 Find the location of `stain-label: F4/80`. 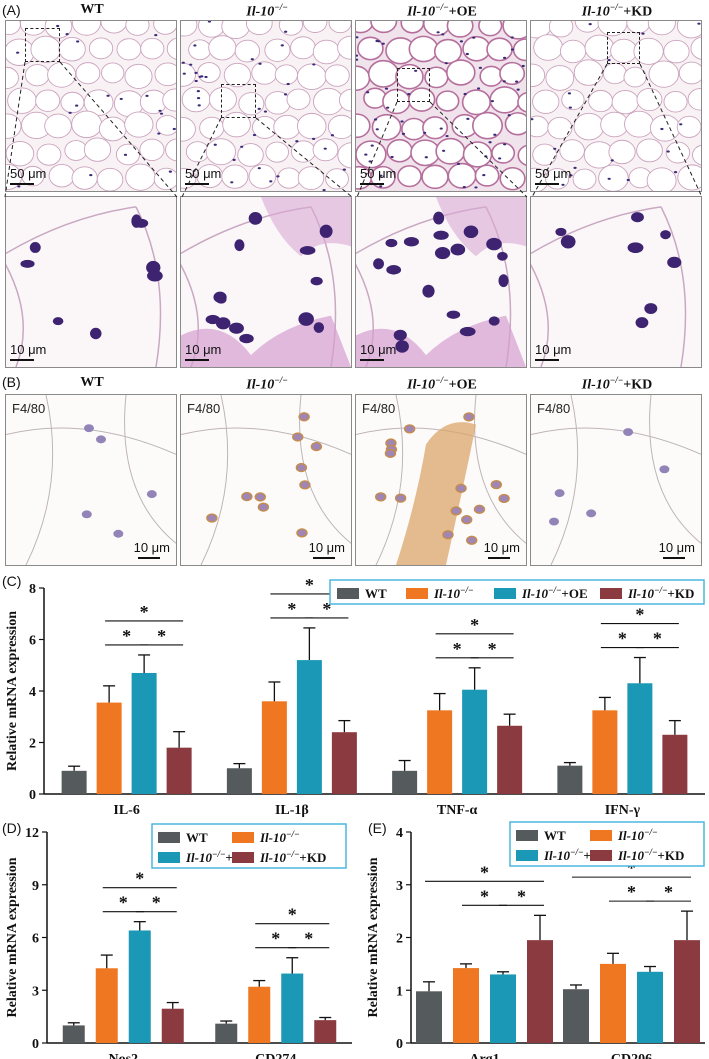

stain-label: F4/80 is located at coordinates (554, 408).